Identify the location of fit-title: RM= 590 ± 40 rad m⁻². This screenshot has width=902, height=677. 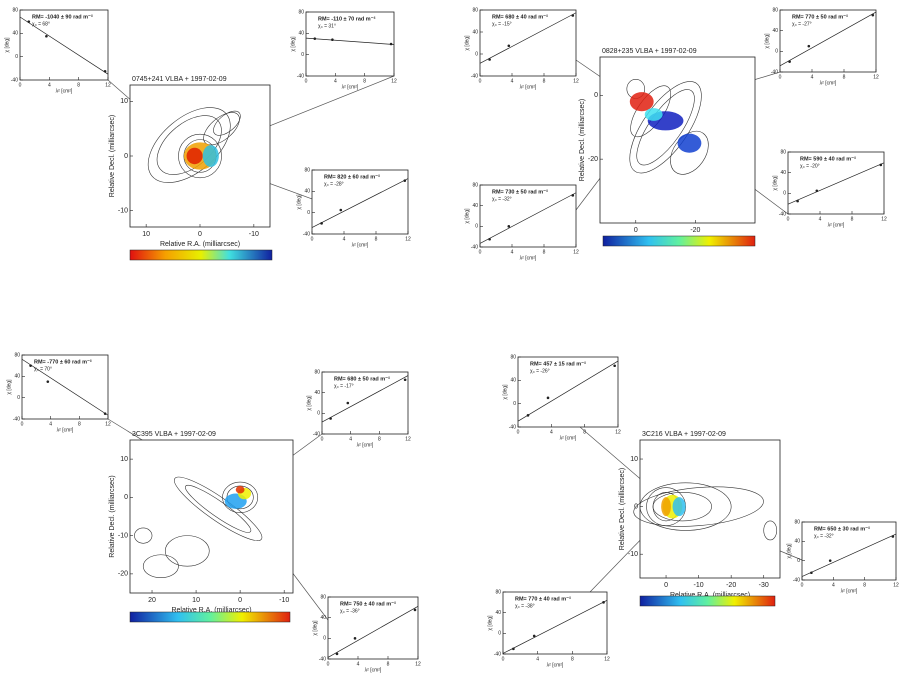
(828, 158).